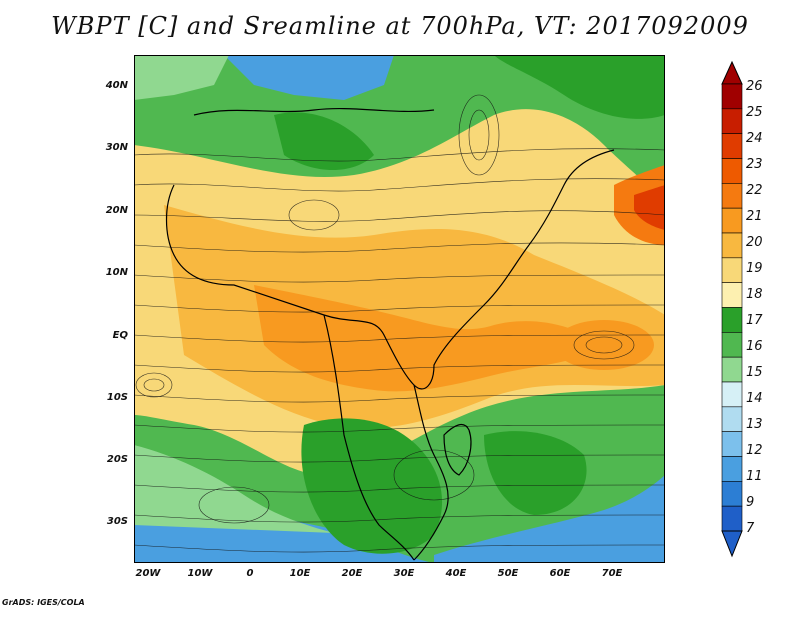 The width and height of the screenshot is (800, 618). I want to click on lat-label-20n: 20N, so click(116, 210).